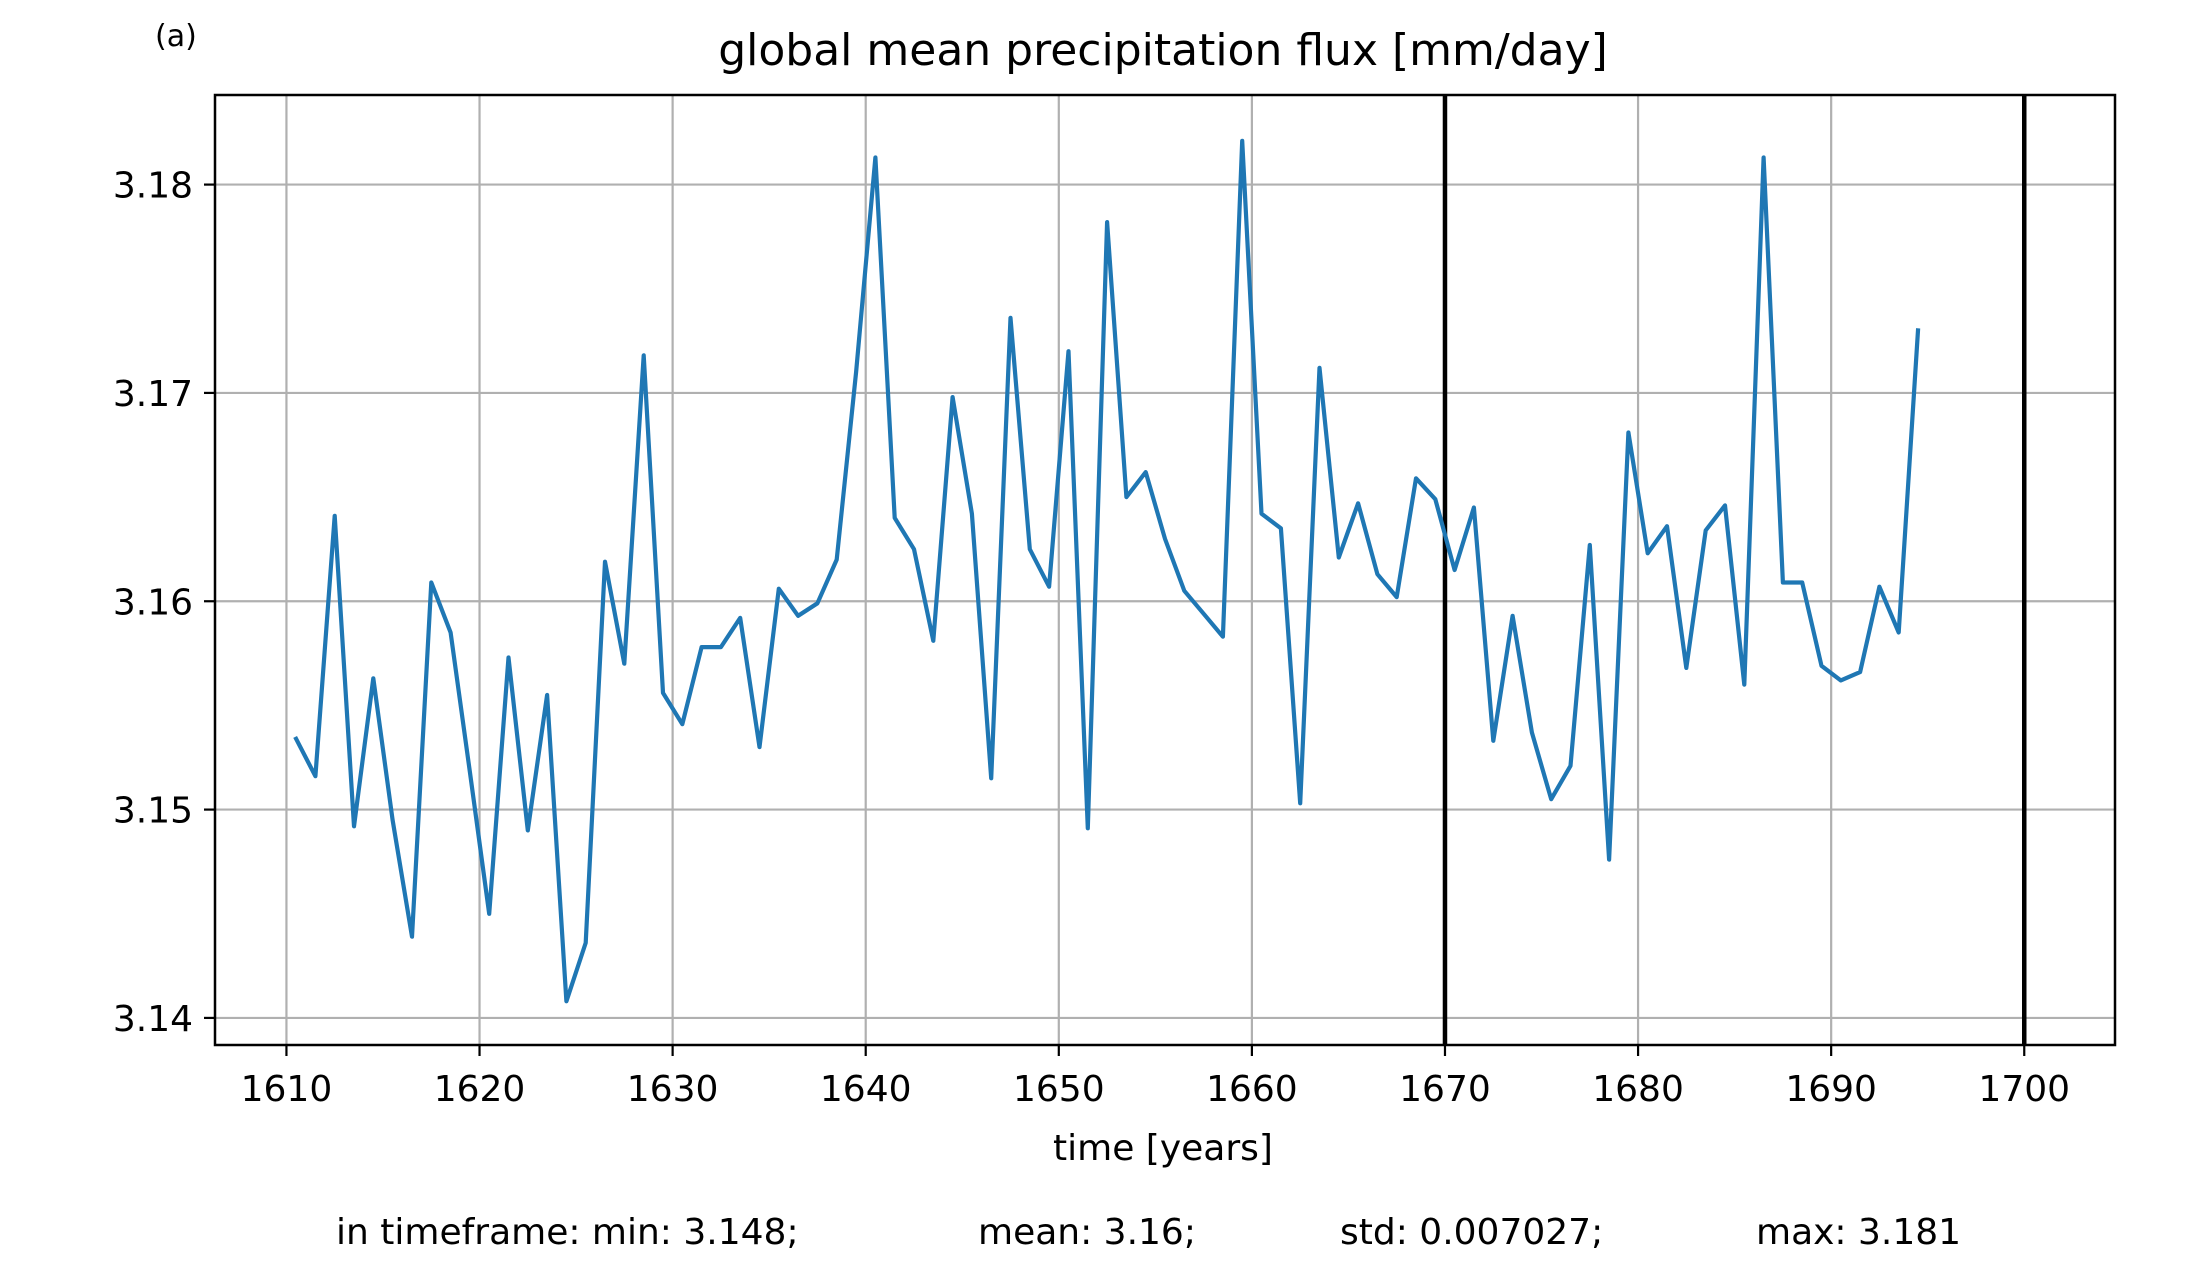 This screenshot has height=1263, width=2196. Describe the element at coordinates (1059, 1089) in the screenshot. I see `x-tick-label: 1650` at that location.